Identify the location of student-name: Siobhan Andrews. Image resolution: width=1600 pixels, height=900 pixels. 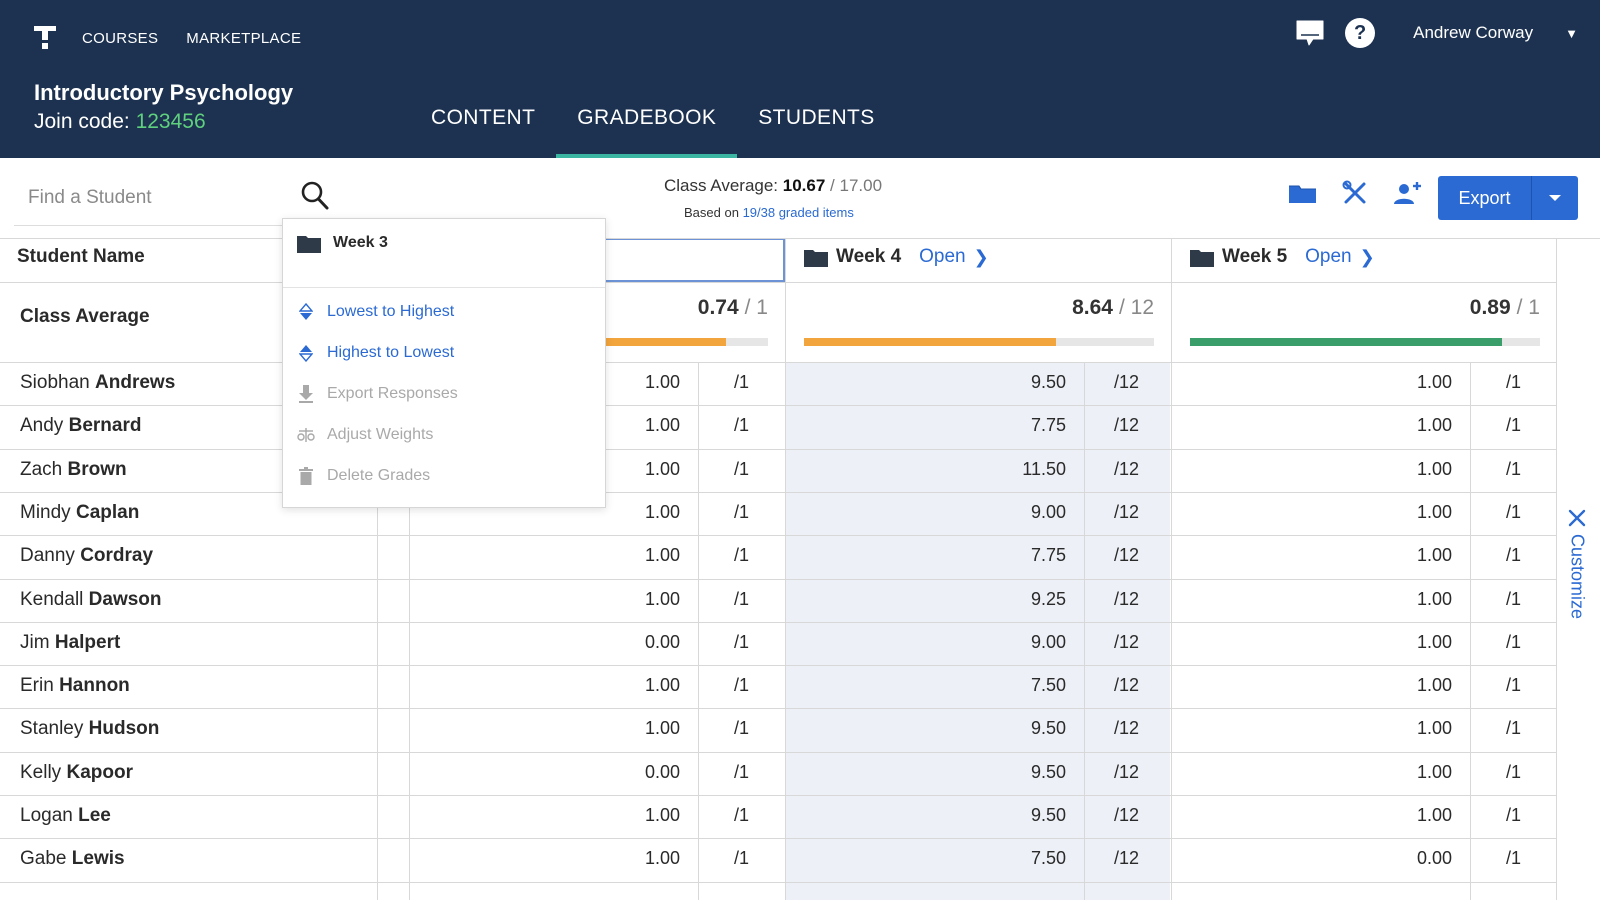
(97, 383).